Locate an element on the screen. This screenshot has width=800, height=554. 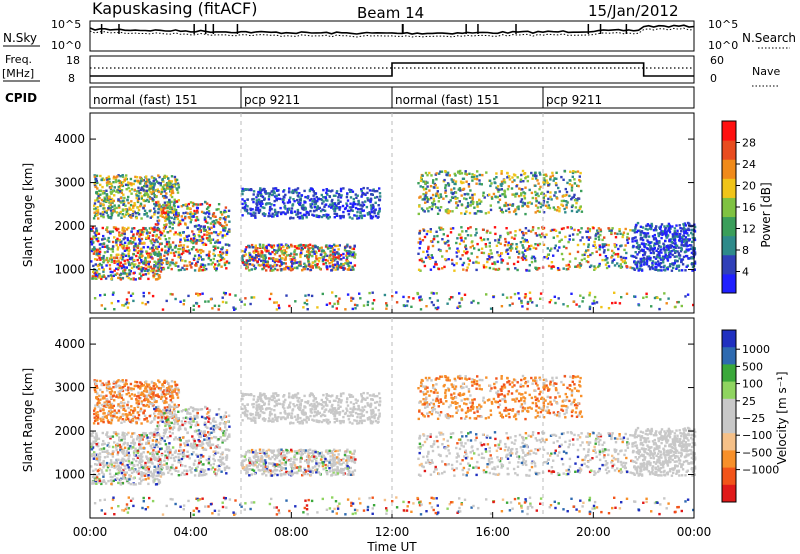
freq-line is located at coordinates (392, 69).